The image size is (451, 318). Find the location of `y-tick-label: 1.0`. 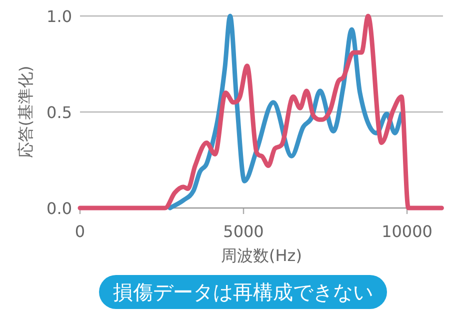

y-tick-label: 1.0 is located at coordinates (59, 16).